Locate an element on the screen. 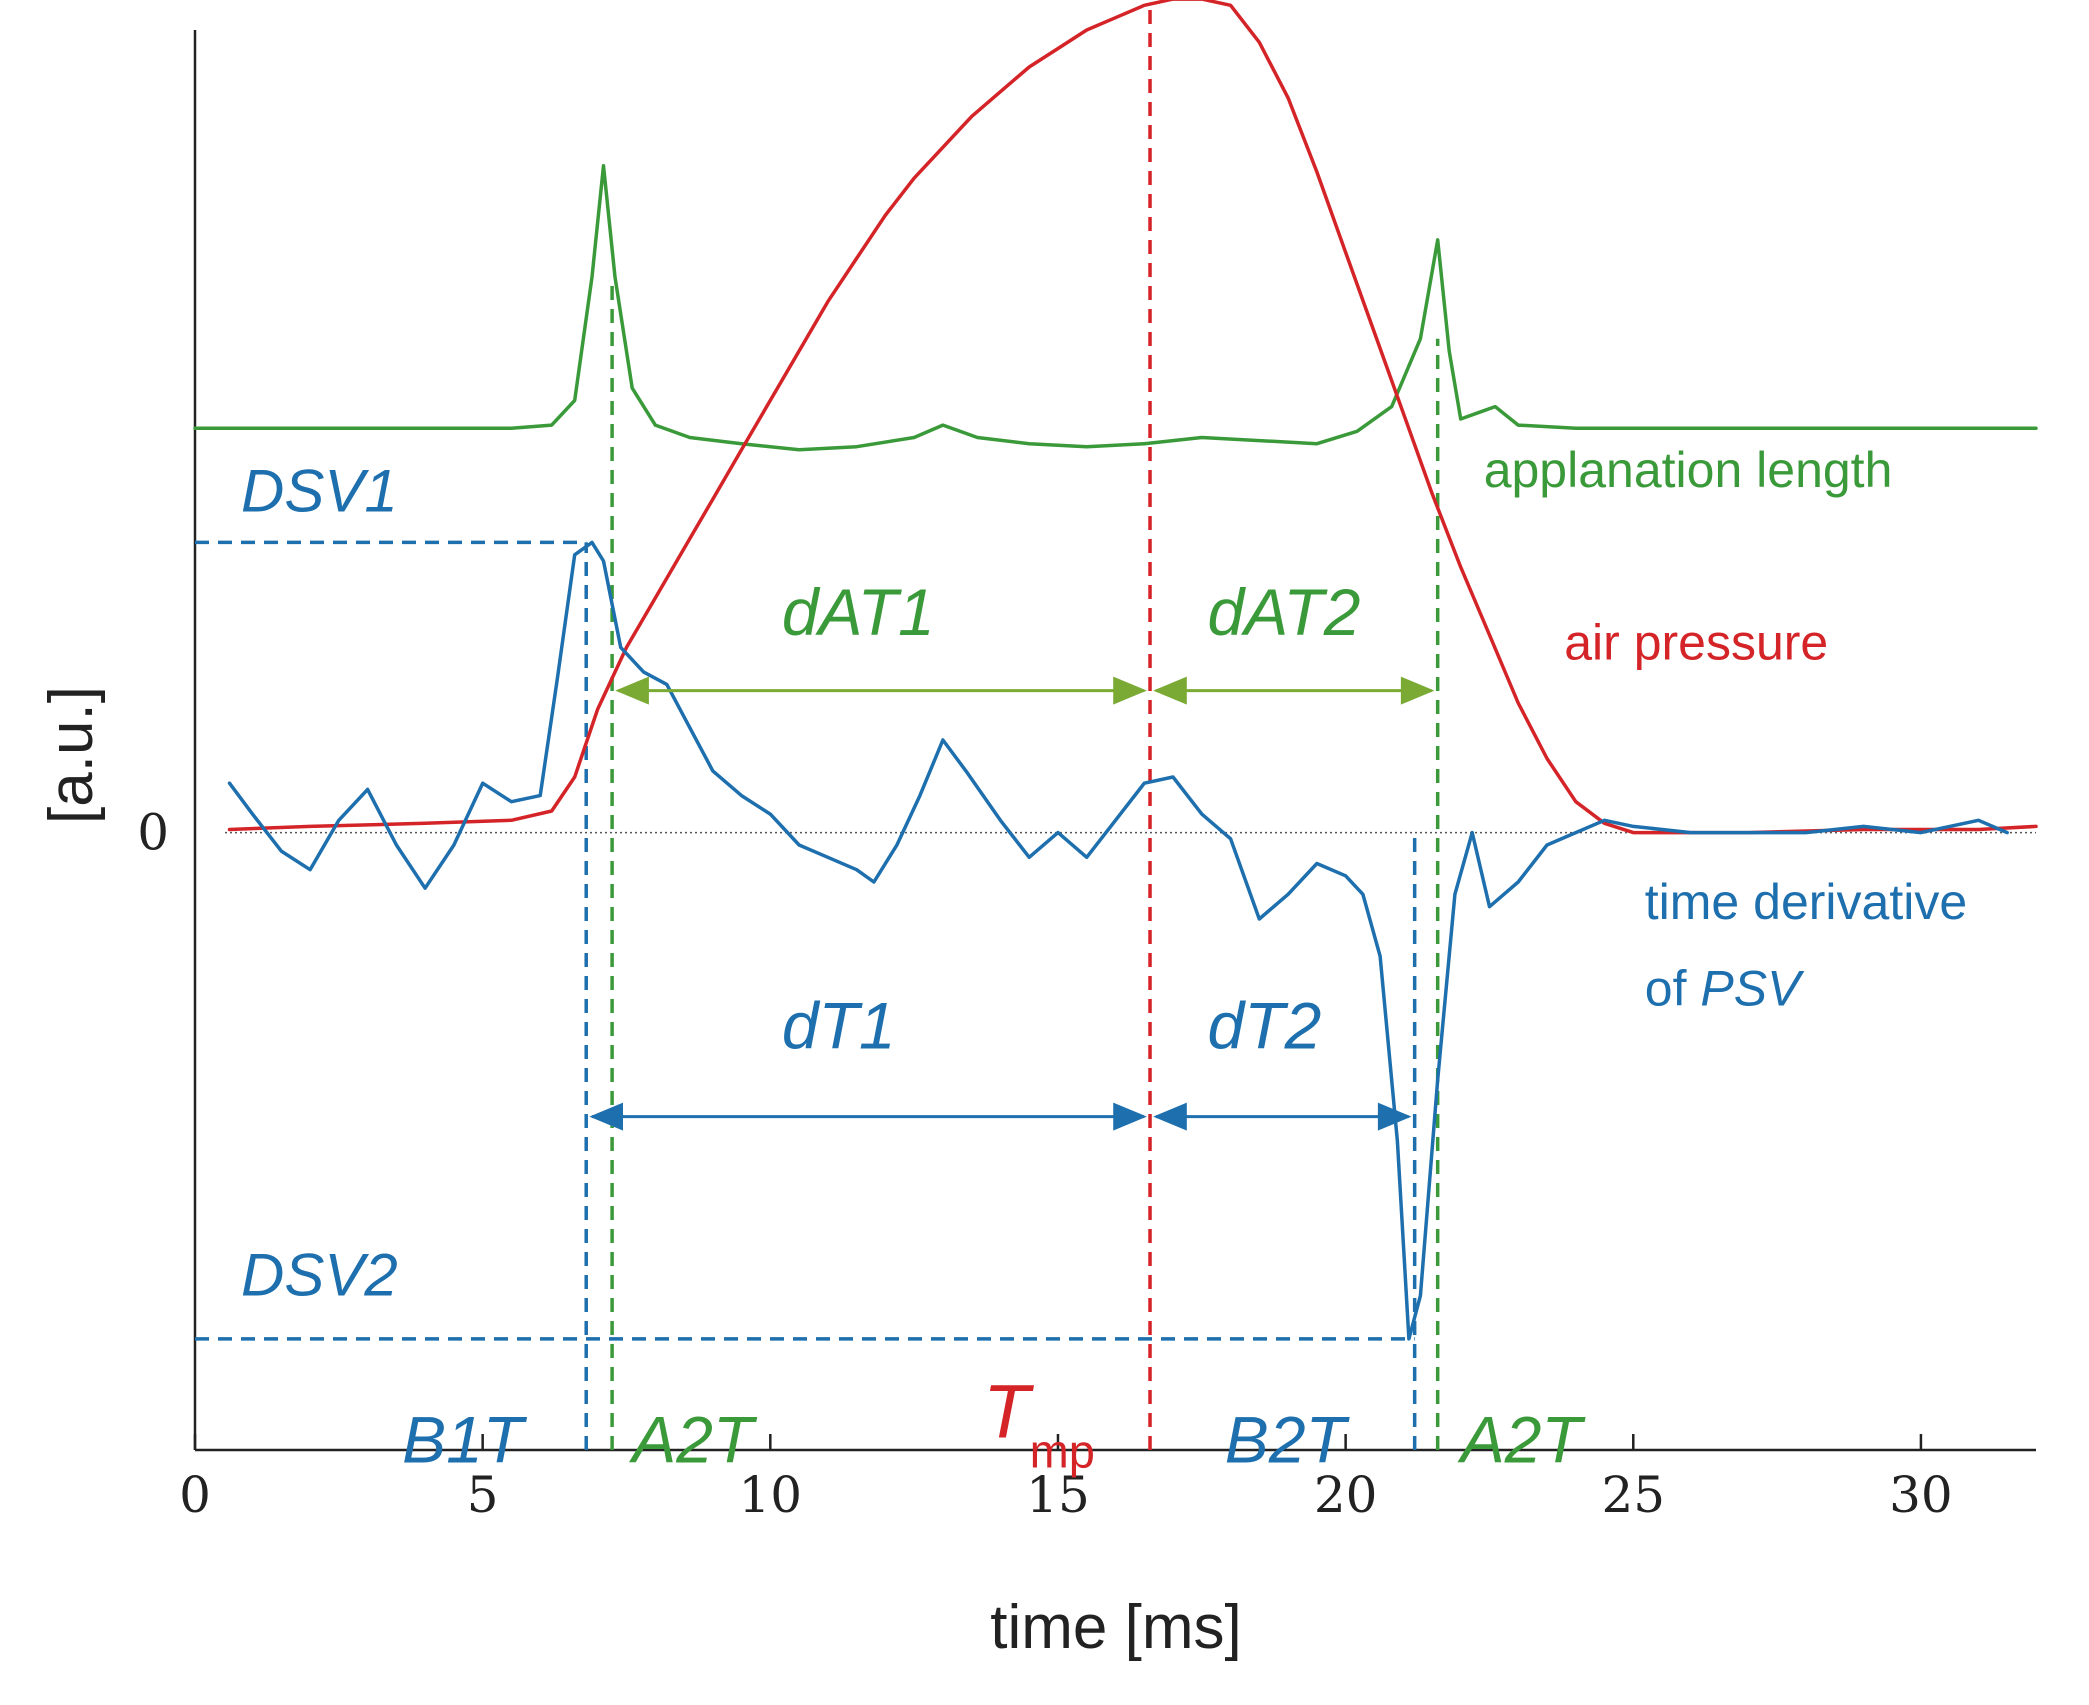 The height and width of the screenshot is (1705, 2089). annotation-label: time derivative is located at coordinates (1806, 902).